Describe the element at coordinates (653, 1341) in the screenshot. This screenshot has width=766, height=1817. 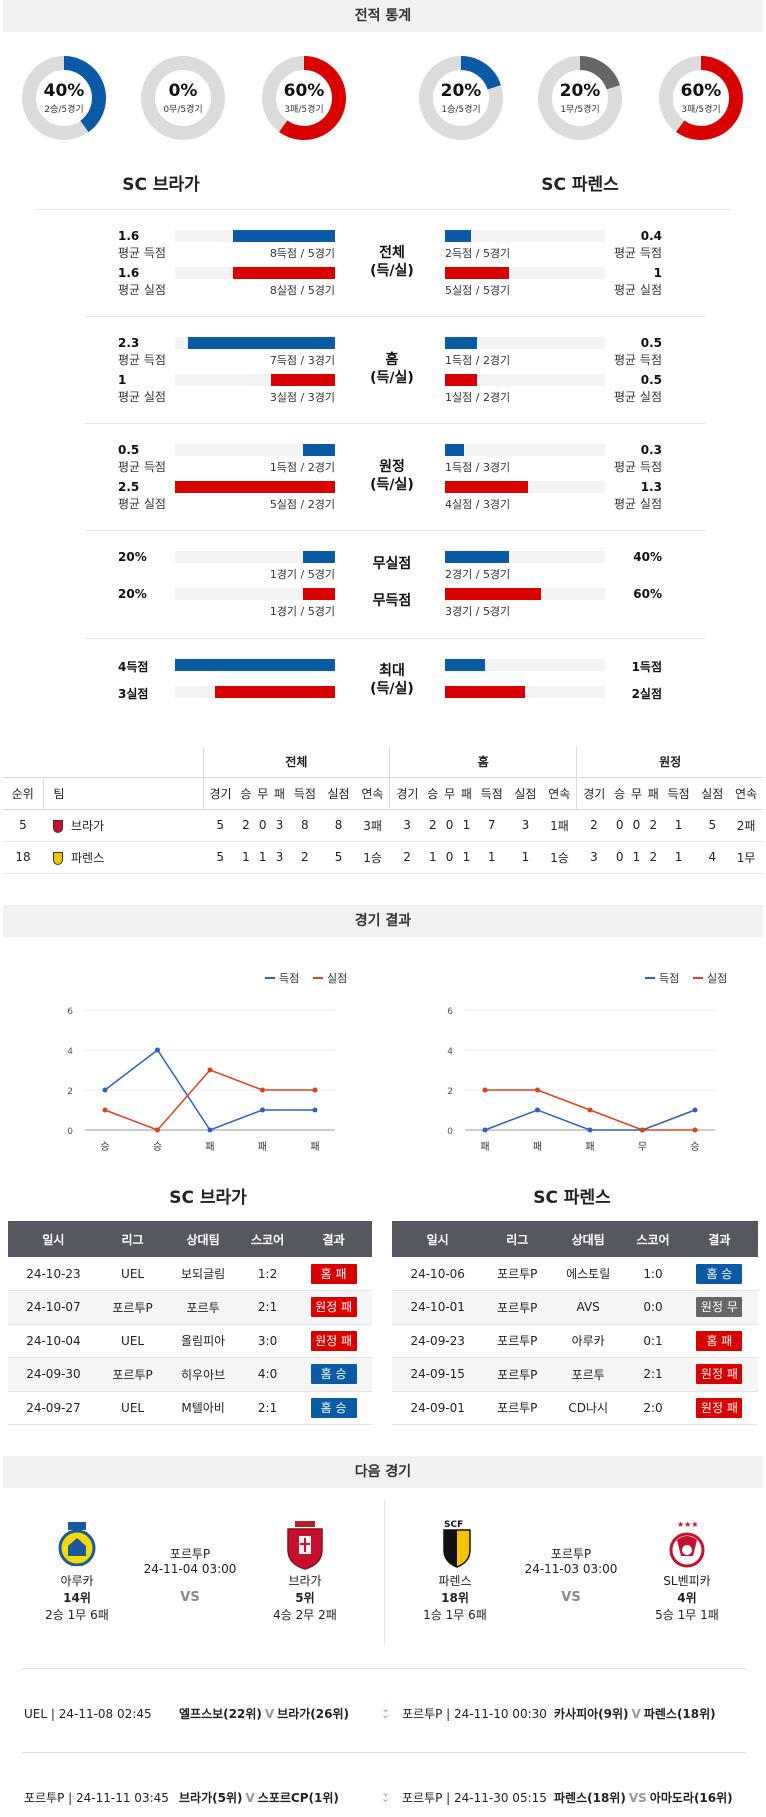
I see `result-score: 0:1` at that location.